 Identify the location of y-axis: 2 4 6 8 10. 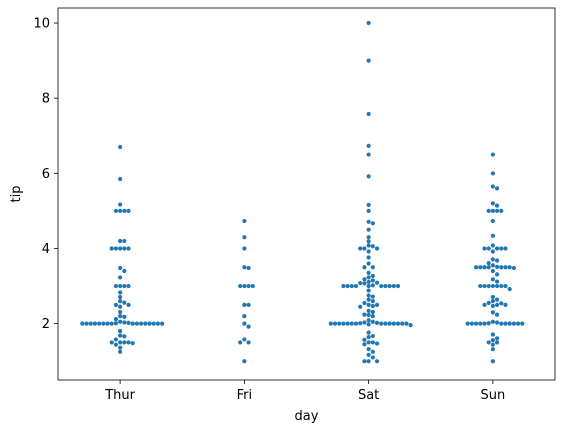
(45, 174).